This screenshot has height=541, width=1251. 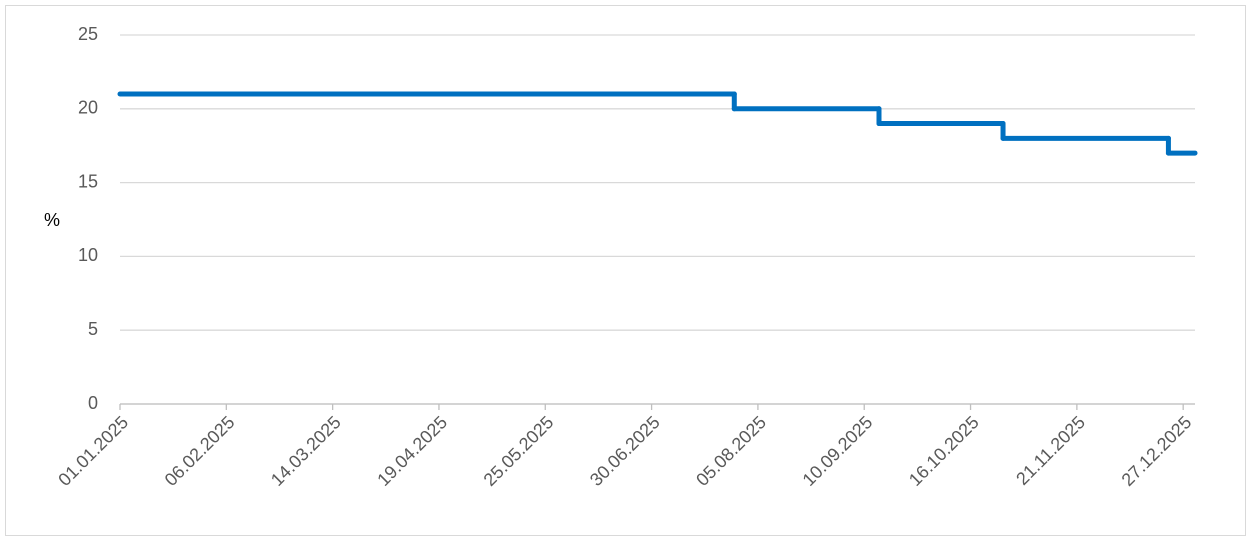 What do you see at coordinates (52, 220) in the screenshot?
I see `y-axis-label: %` at bounding box center [52, 220].